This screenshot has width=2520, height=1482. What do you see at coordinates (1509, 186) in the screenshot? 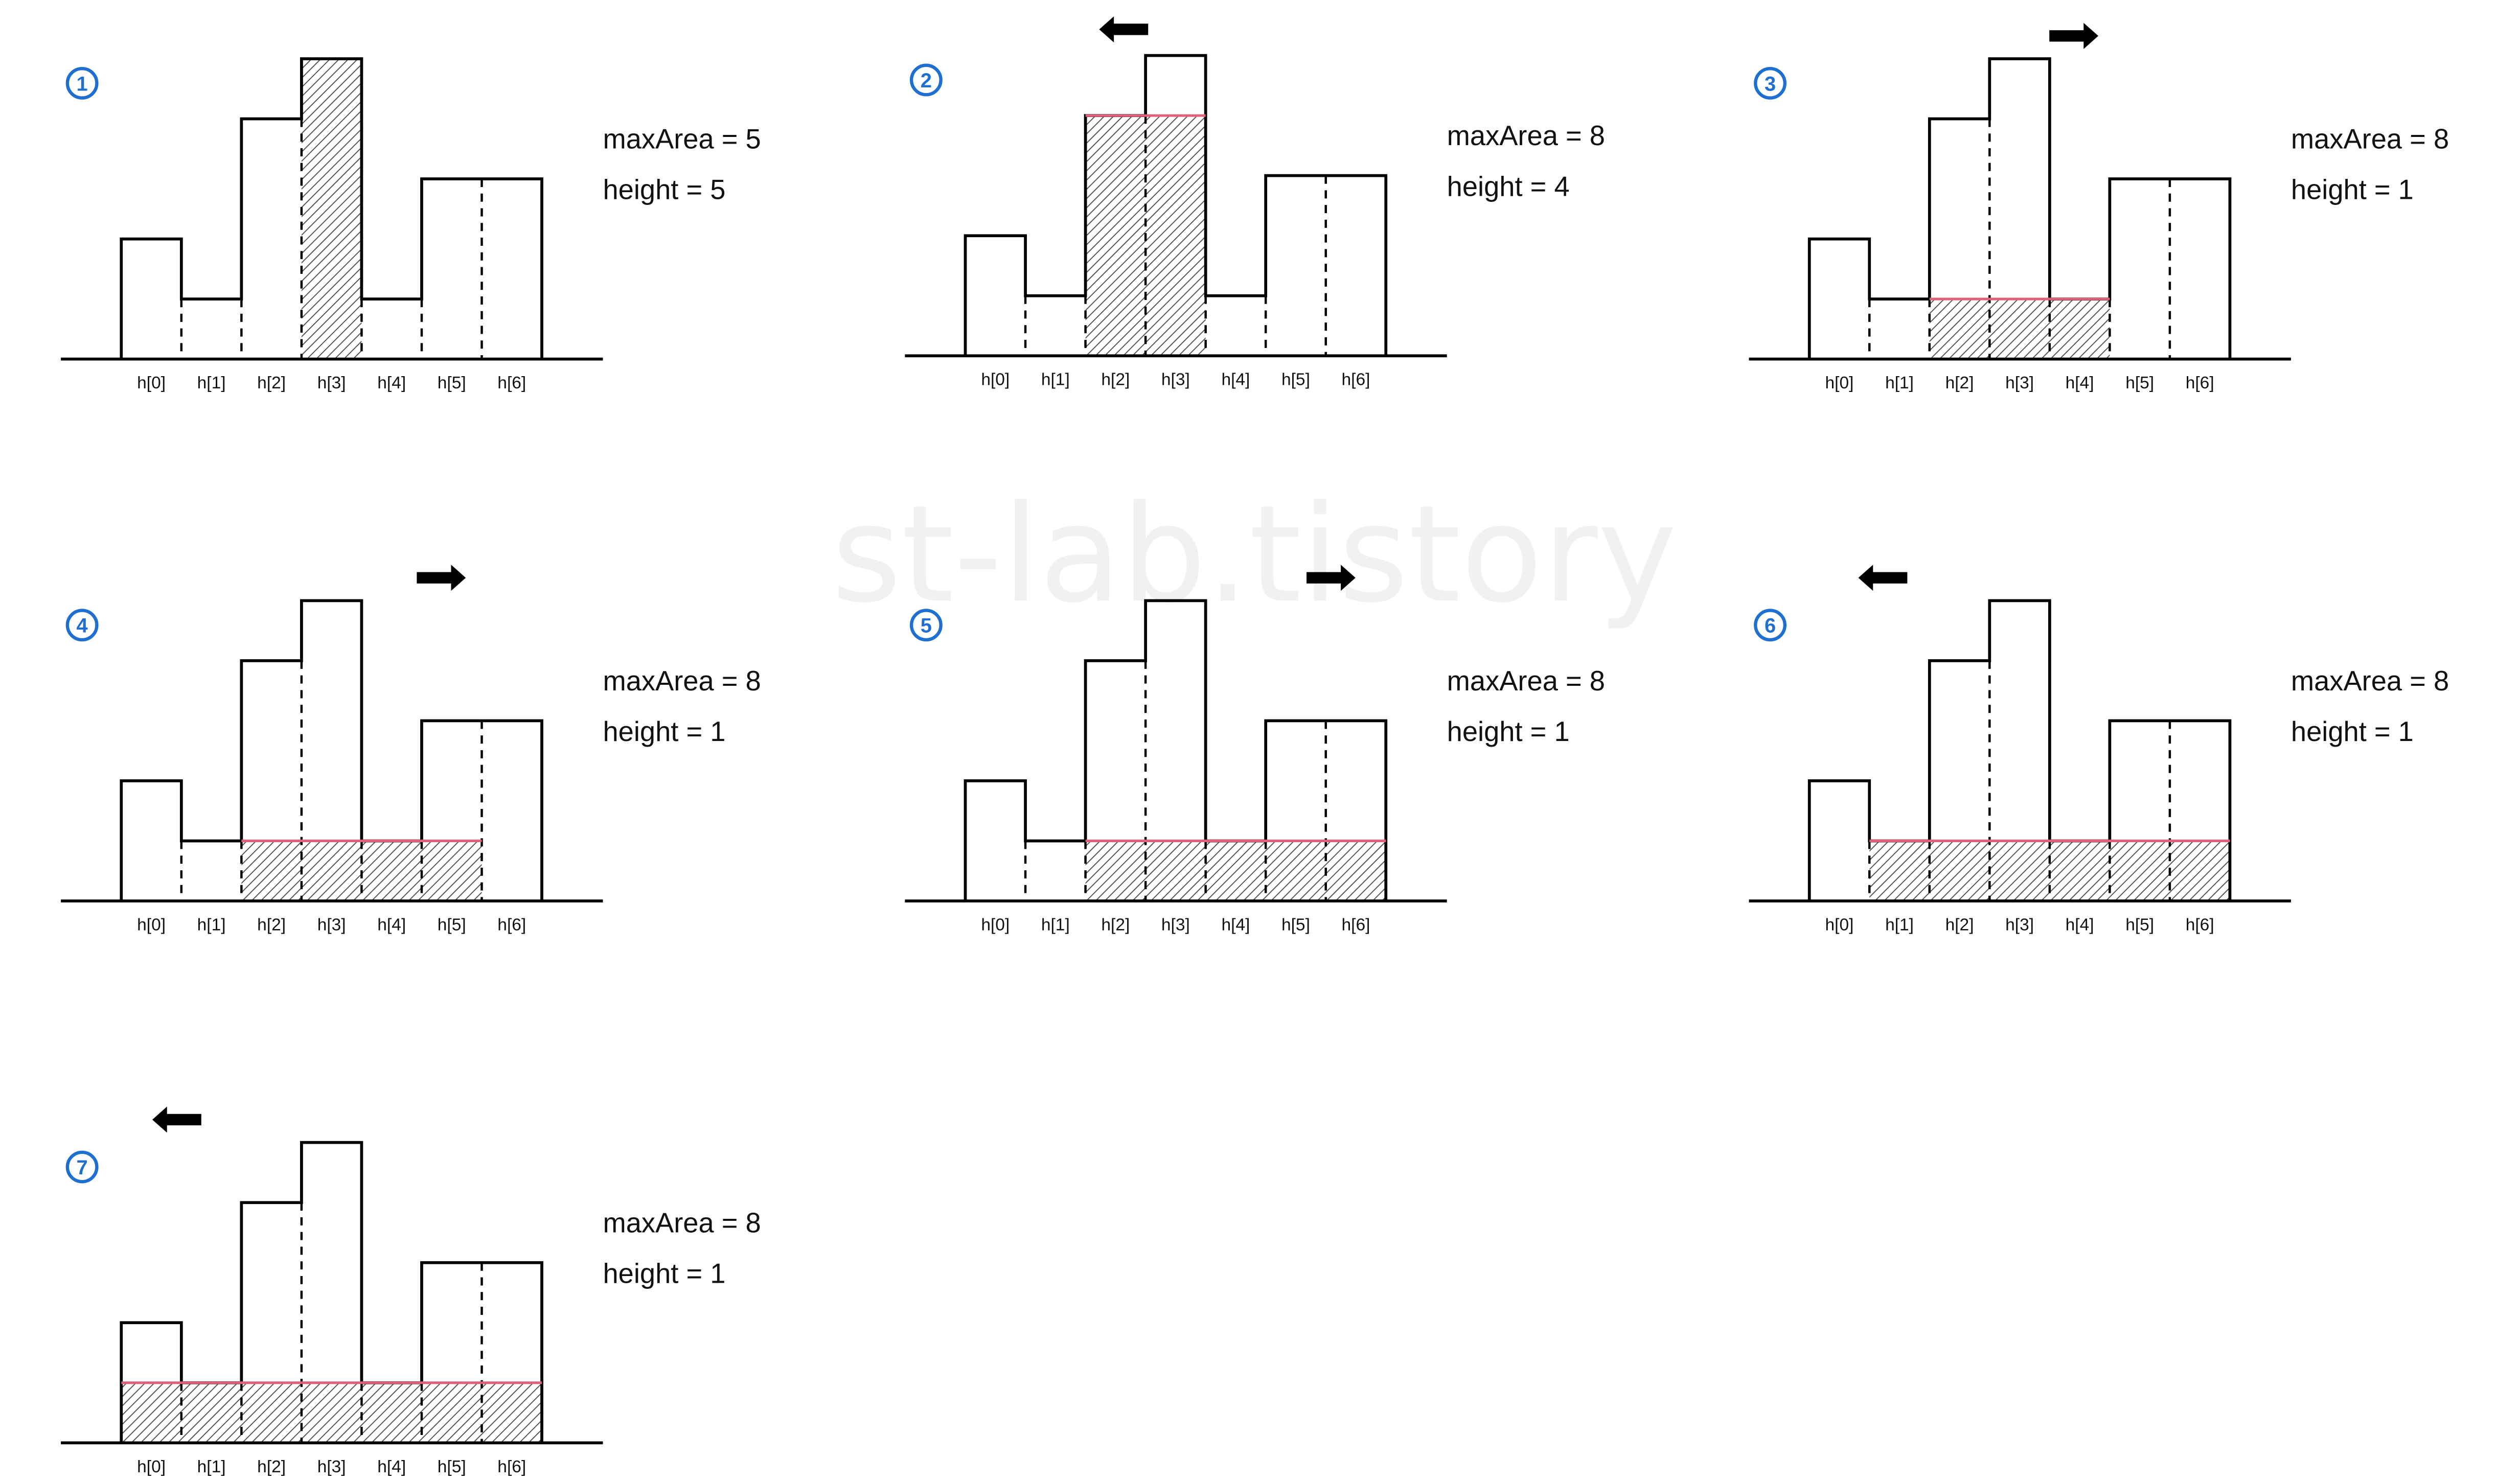
I see `height-text: height = 4` at bounding box center [1509, 186].